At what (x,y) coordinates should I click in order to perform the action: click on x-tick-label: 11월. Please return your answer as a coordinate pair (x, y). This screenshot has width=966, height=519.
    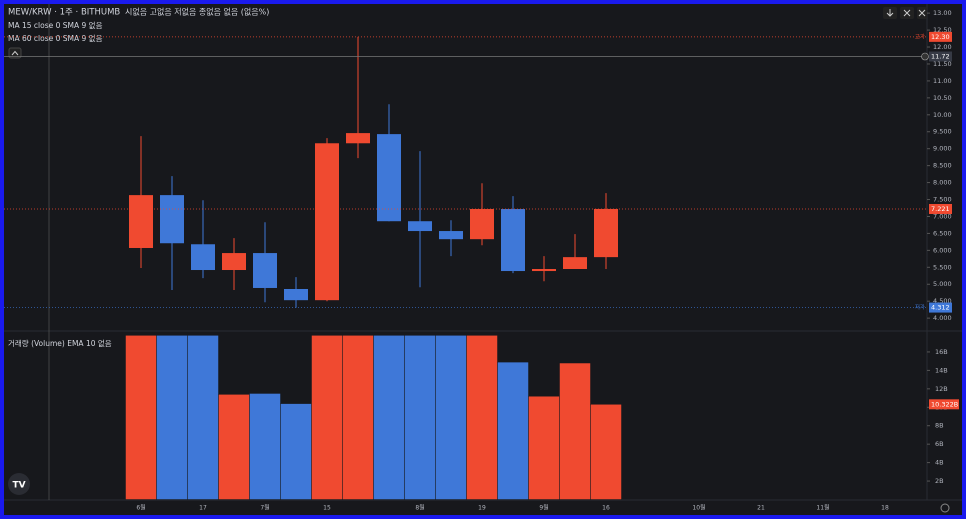
    Looking at the image, I should click on (822, 508).